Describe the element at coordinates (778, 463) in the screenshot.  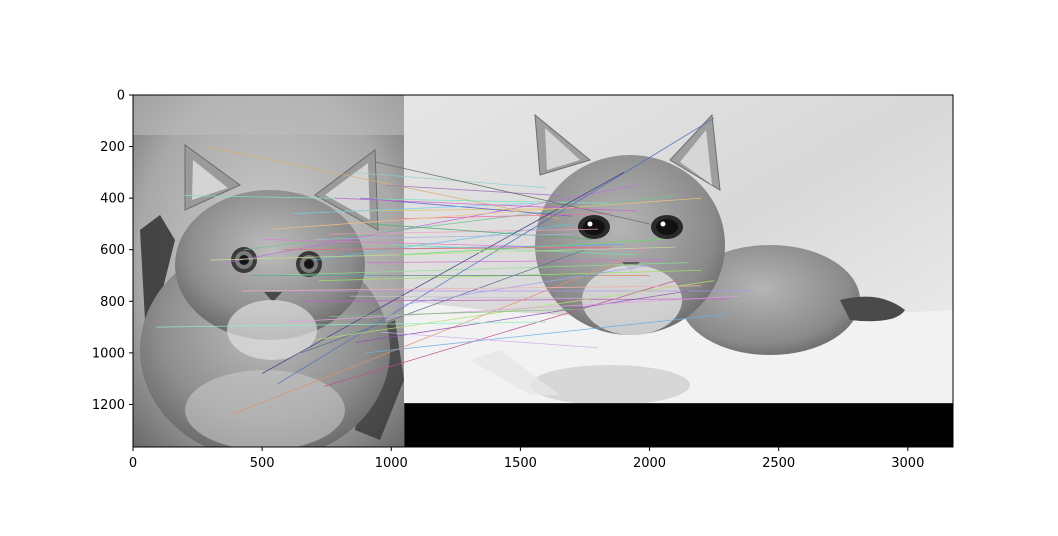
I see `x-tick-label: 2500` at that location.